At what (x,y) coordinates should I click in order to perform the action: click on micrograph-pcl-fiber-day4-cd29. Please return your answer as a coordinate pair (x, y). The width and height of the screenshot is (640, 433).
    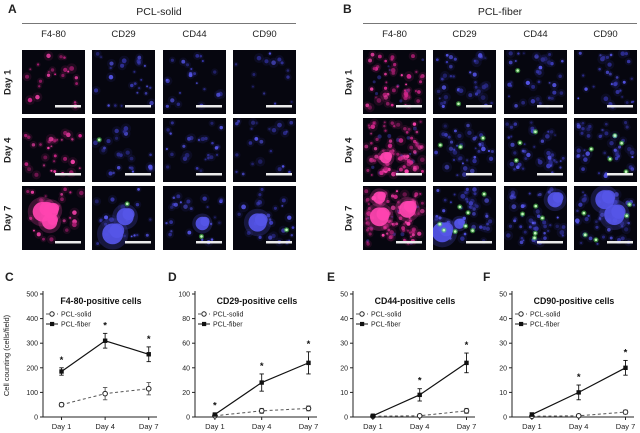
    Looking at the image, I should click on (464, 150).